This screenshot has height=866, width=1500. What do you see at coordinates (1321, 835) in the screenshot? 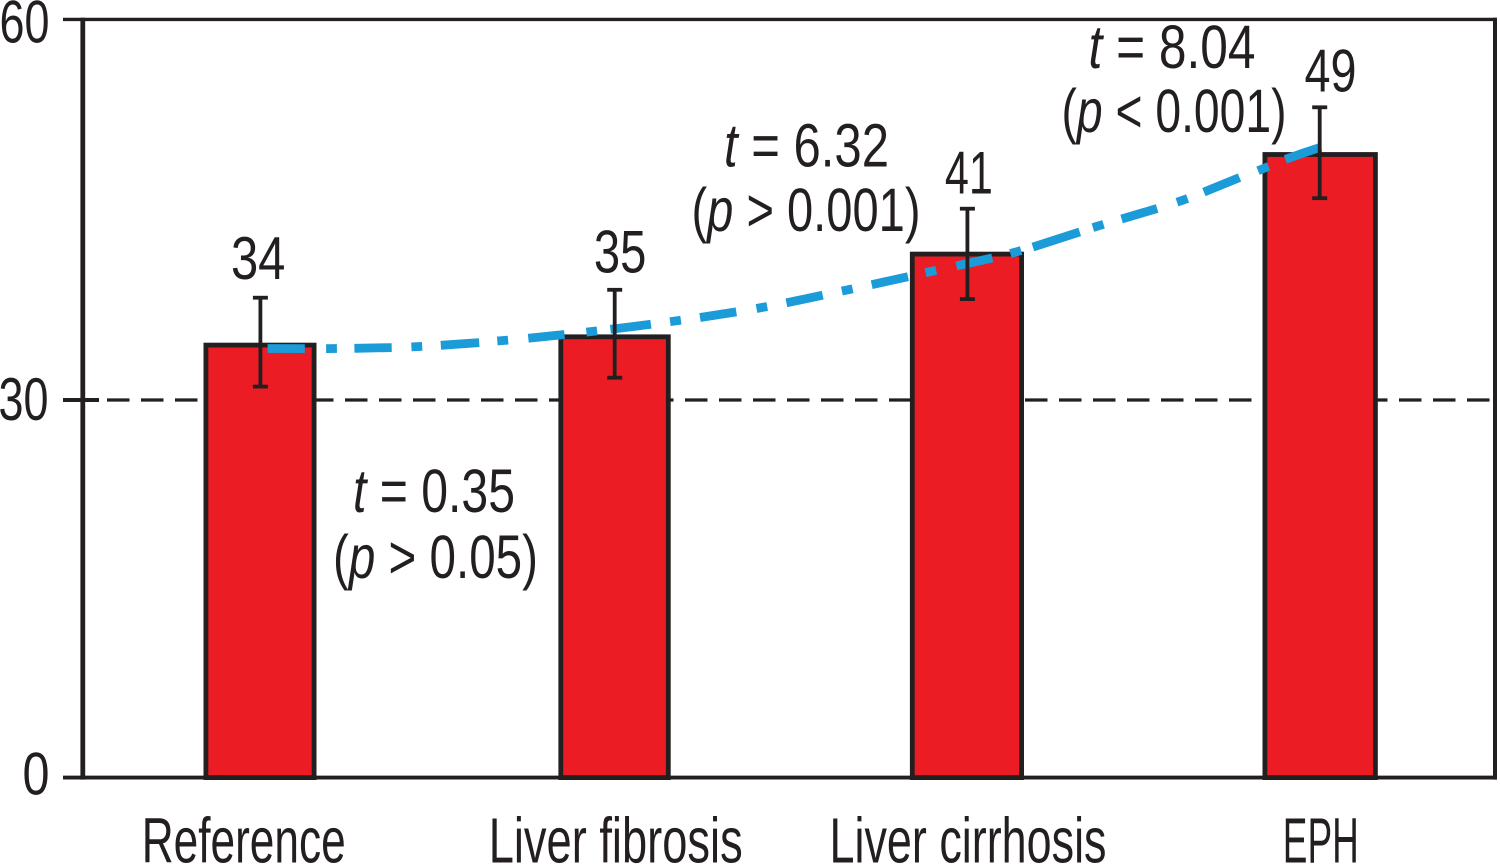
I see `svg-text: EPH` at bounding box center [1321, 835].